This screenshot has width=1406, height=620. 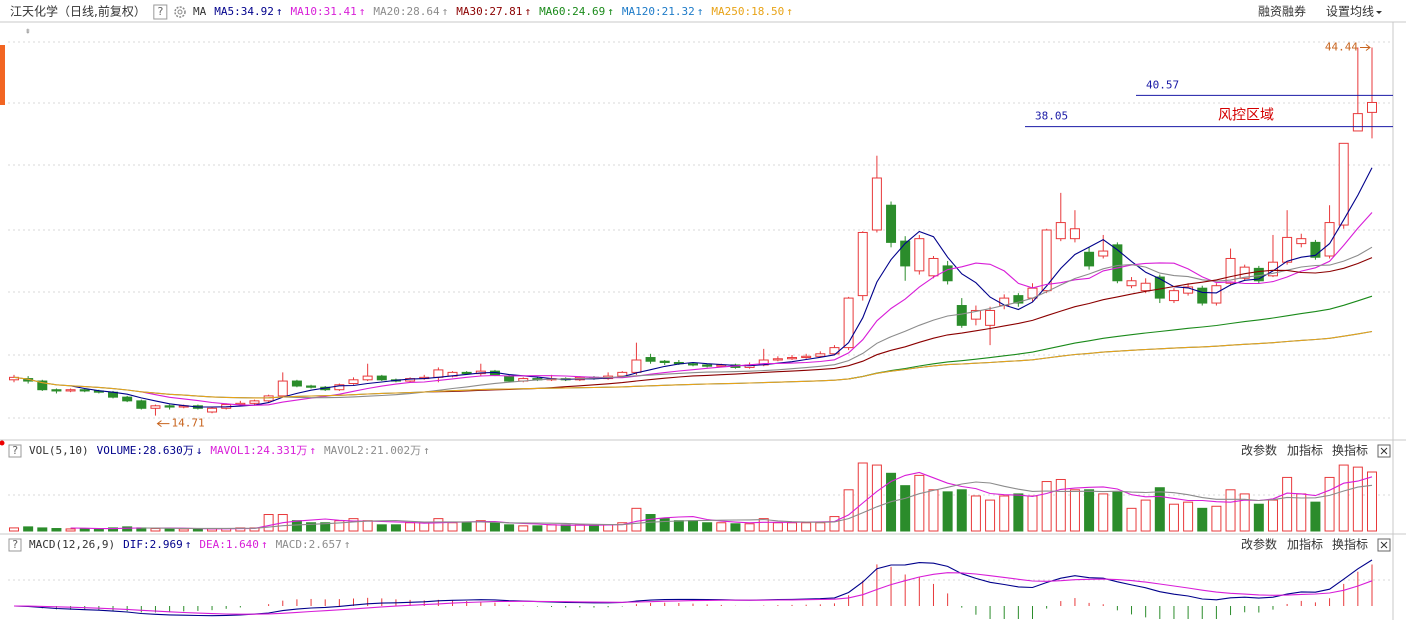 I want to click on min-arrow, so click(x=163, y=423).